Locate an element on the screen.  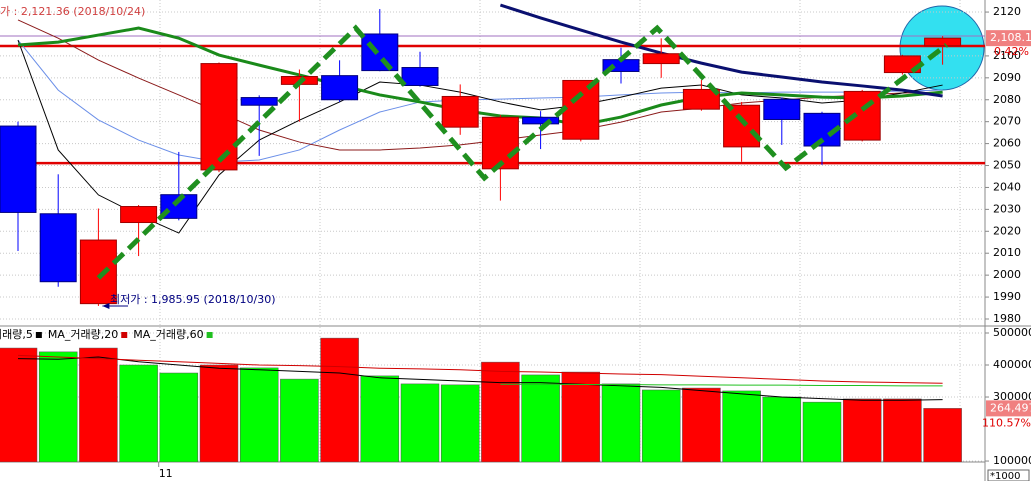
y-tick-label: 2090 is located at coordinates (1007, 77).